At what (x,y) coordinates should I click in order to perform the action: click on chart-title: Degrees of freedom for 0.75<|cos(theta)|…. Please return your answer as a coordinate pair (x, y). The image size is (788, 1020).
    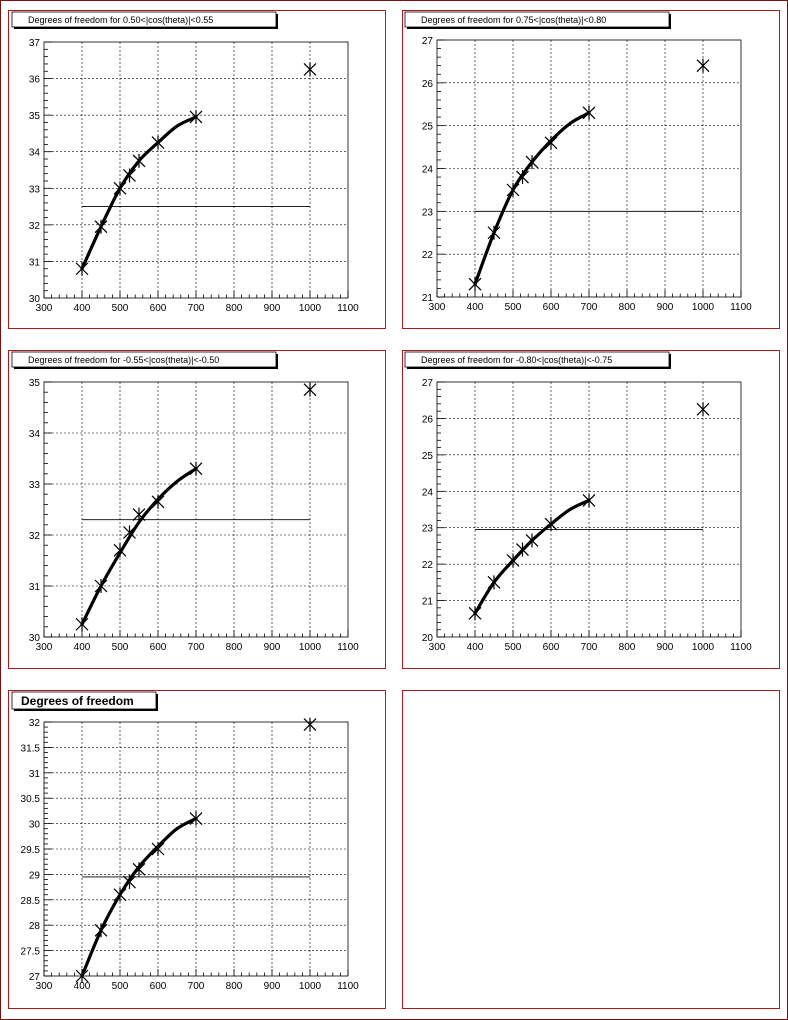
    Looking at the image, I should click on (513, 20).